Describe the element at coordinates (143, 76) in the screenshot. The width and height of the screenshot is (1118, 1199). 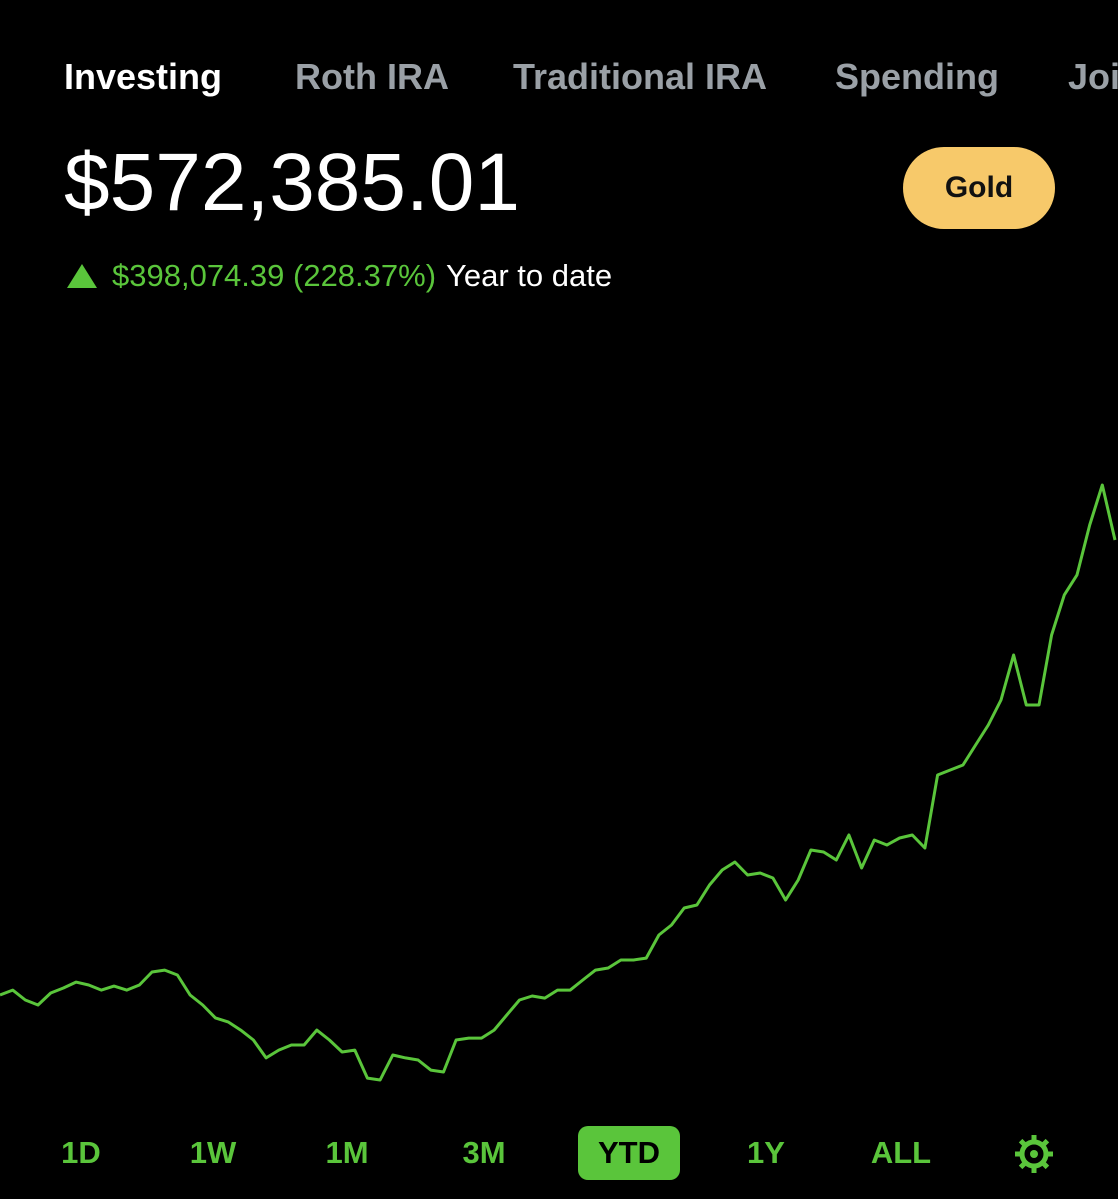
I see `account-tab: Investing` at that location.